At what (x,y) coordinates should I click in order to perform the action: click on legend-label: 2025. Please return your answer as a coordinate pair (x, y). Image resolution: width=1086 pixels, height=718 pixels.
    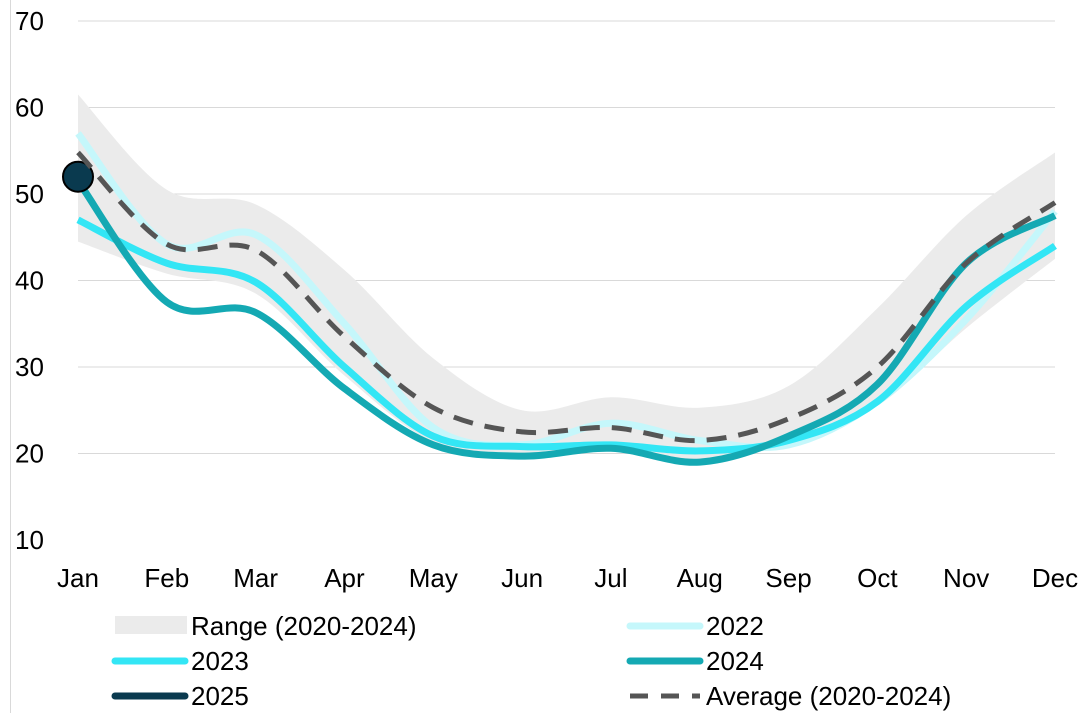
    Looking at the image, I should click on (220, 696).